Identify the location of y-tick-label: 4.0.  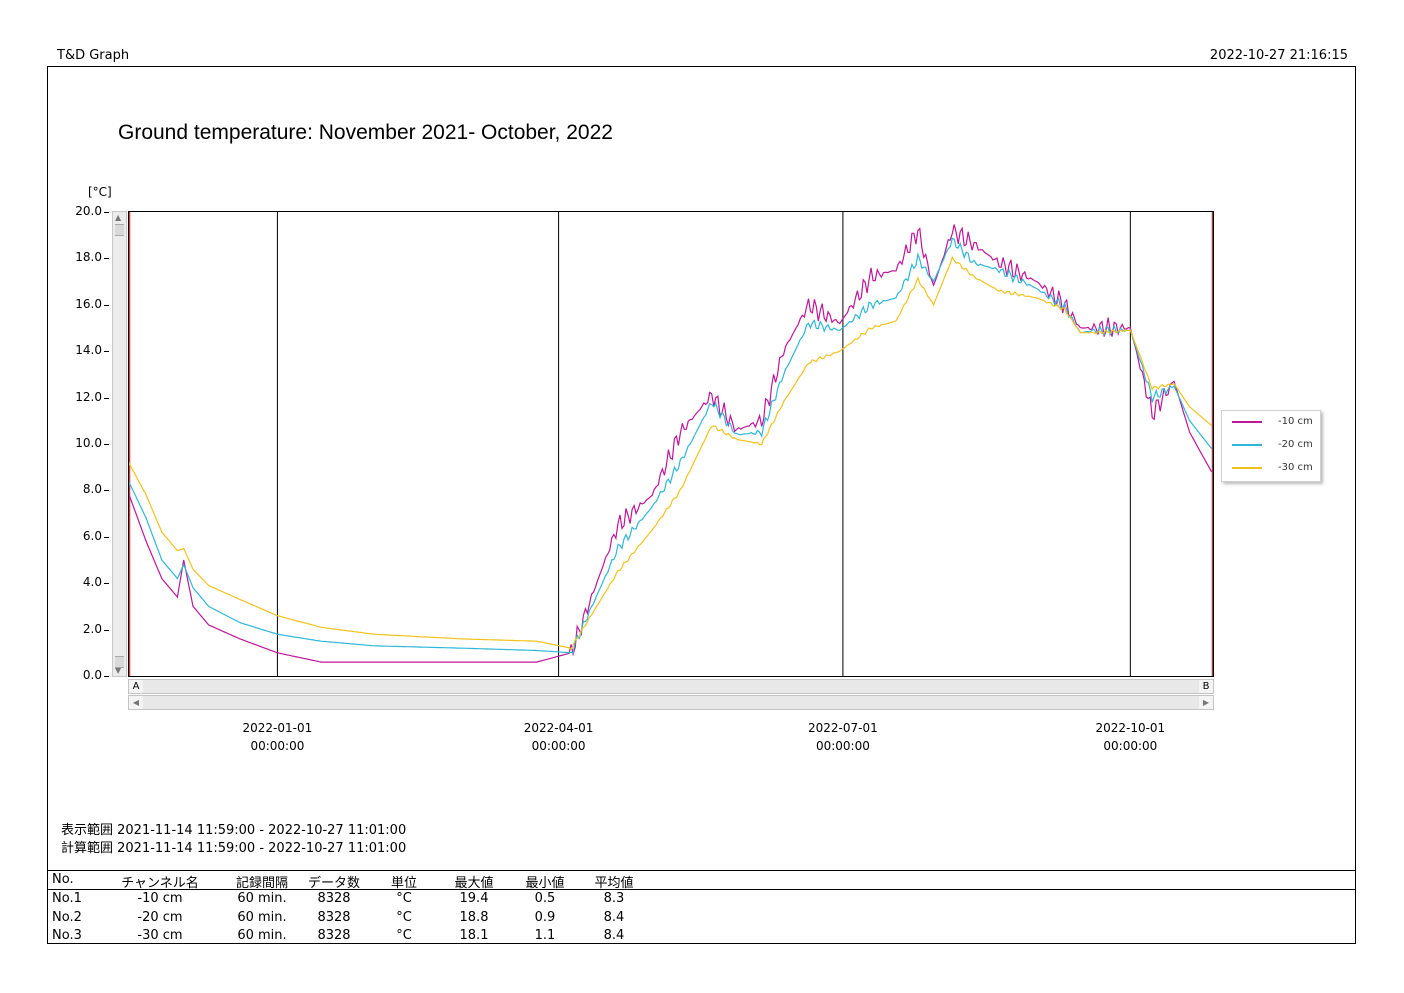
(92, 582).